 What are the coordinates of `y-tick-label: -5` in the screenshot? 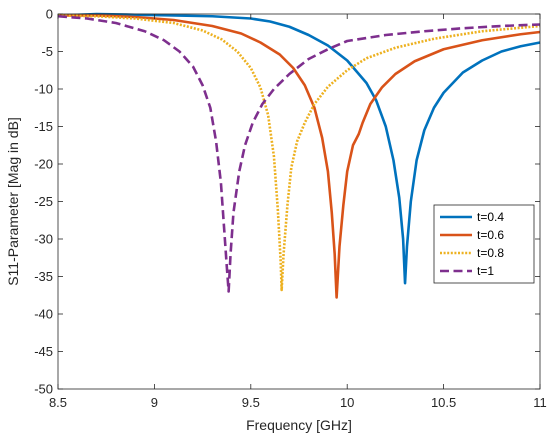 It's located at (47, 51).